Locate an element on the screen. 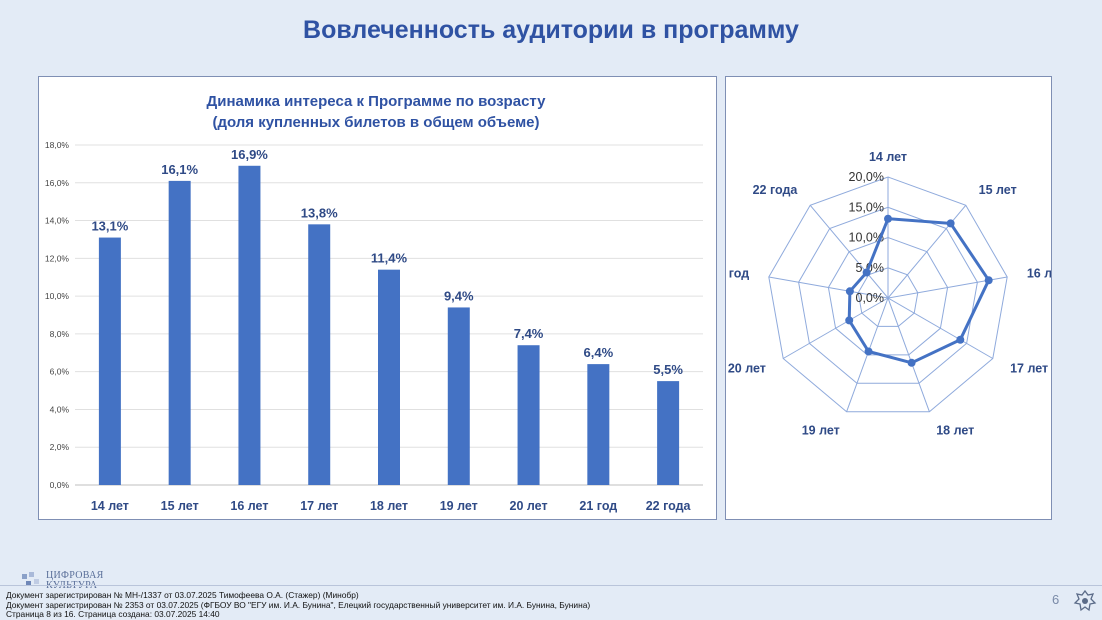 The image size is (1102, 620). x-tick-label: 22 года is located at coordinates (669, 506).